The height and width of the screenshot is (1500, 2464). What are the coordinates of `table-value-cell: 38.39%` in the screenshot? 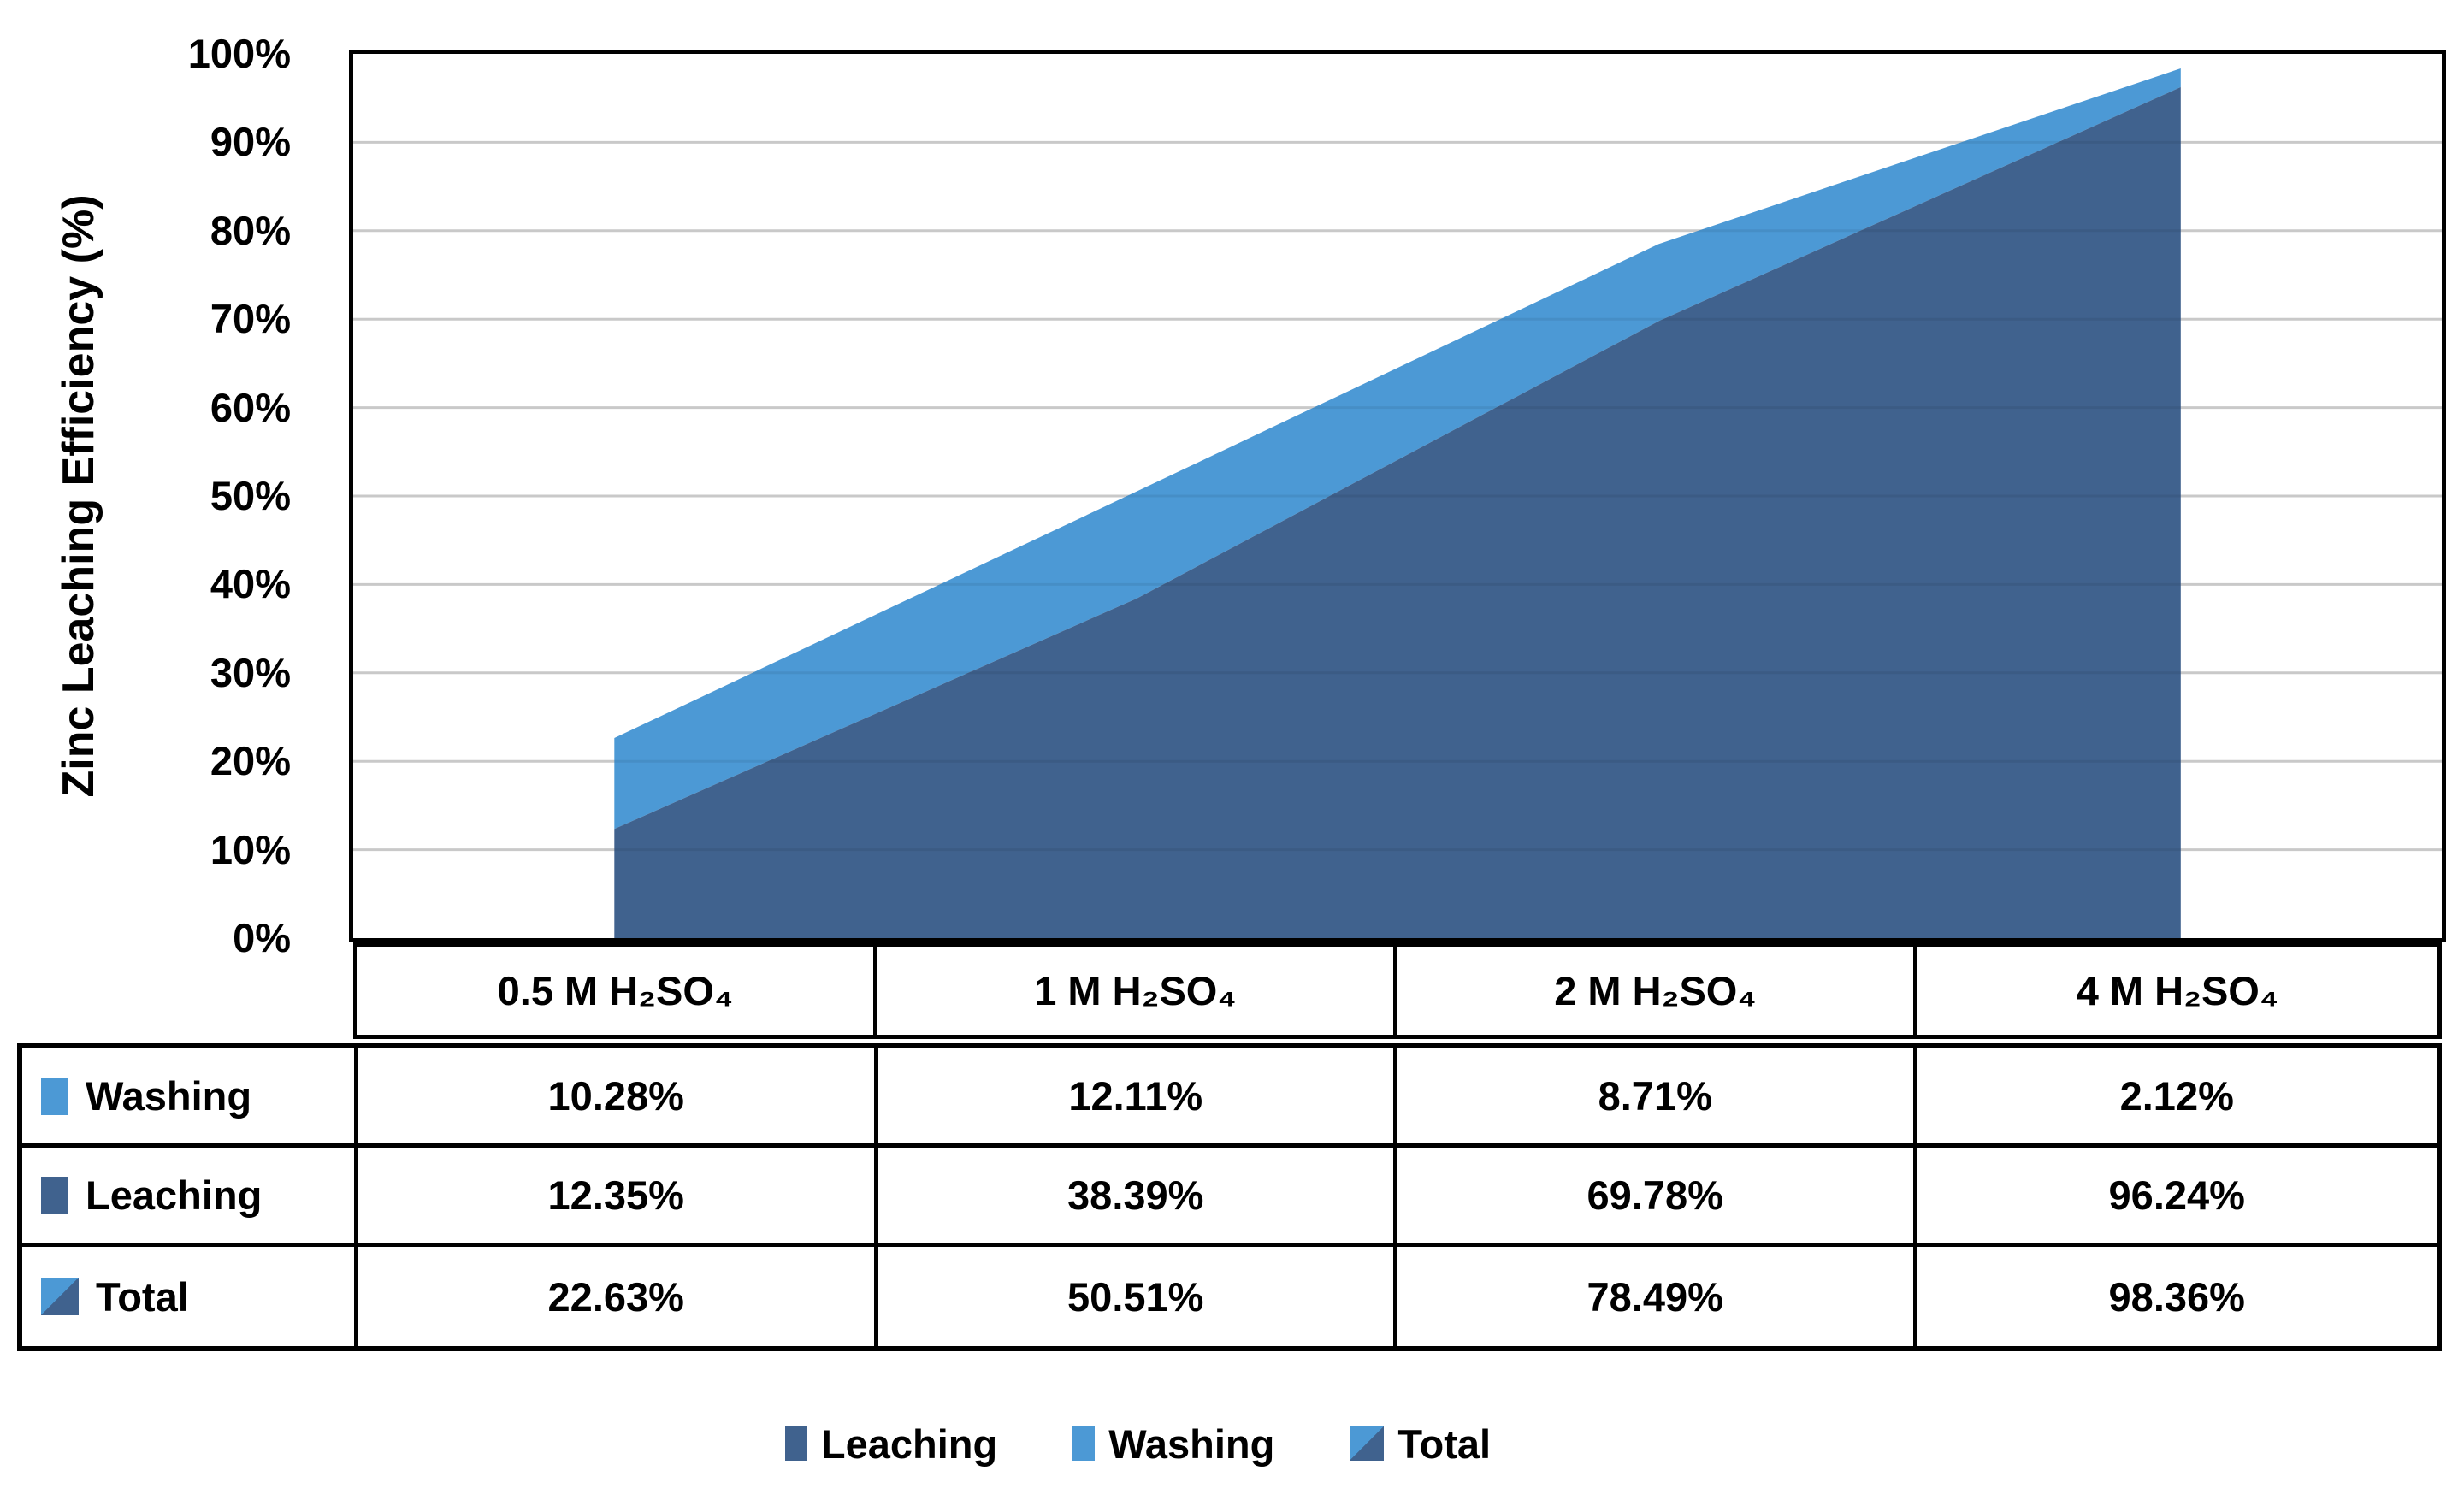 It's located at (1137, 1197).